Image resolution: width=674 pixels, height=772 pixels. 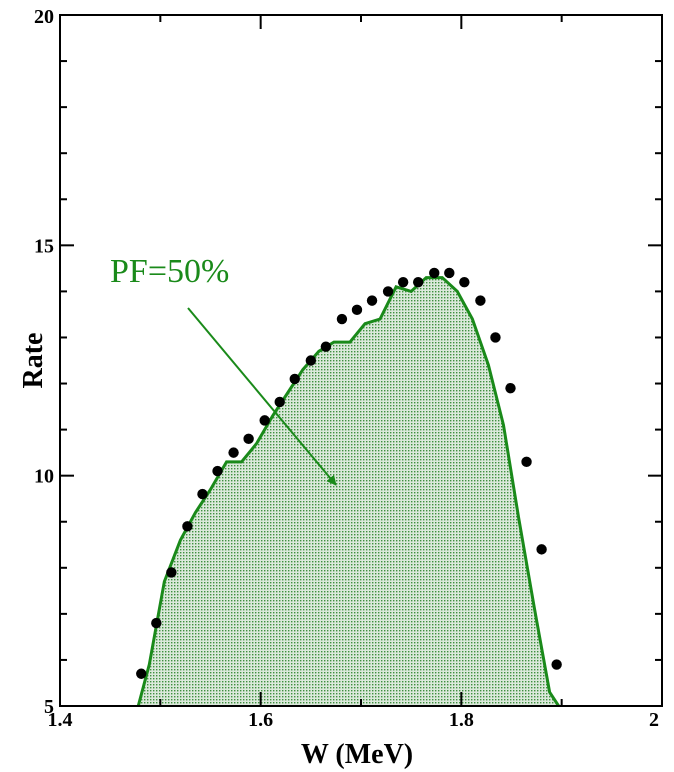 I want to click on annotation-arrow, so click(x=262, y=396).